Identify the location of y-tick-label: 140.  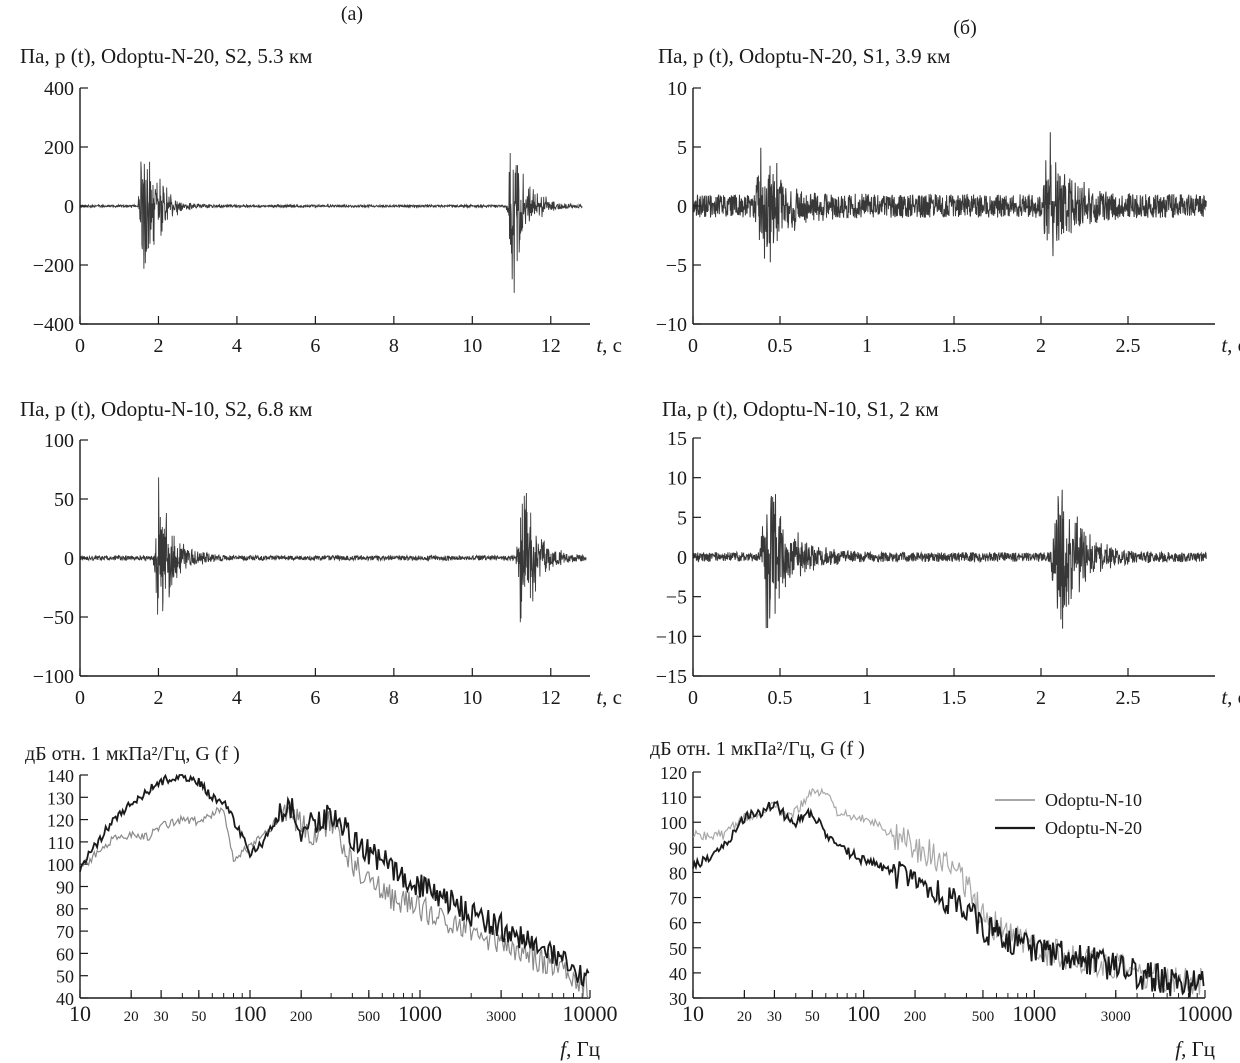
(60, 776).